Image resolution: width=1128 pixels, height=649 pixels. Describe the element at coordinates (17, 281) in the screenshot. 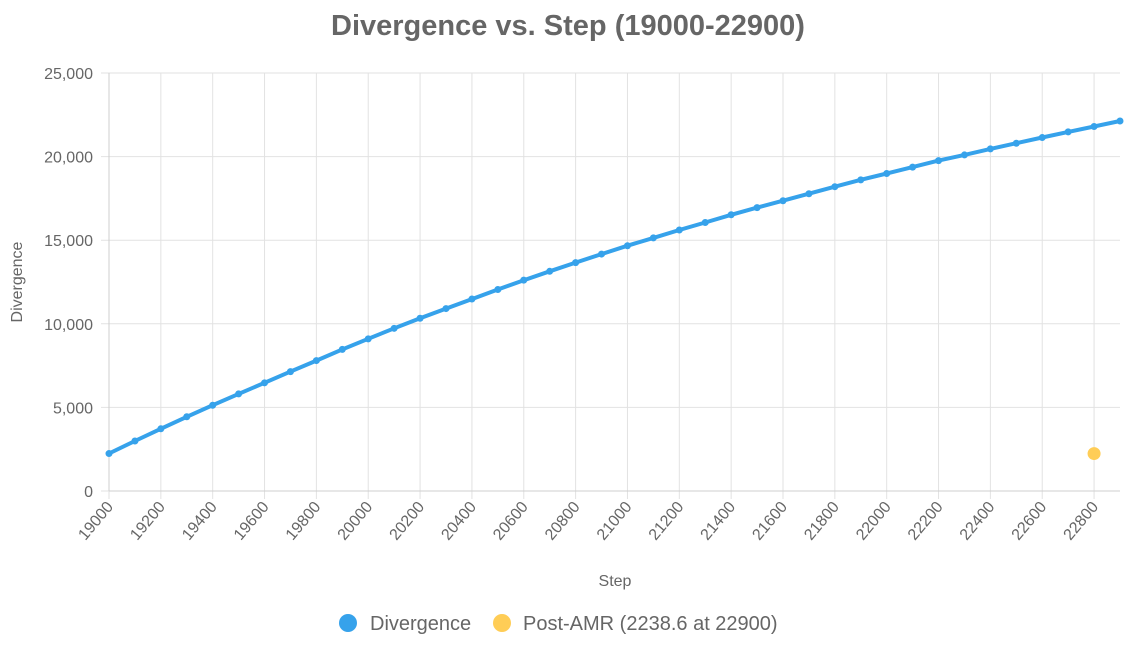

I see `y-axis-label: Divergence` at that location.